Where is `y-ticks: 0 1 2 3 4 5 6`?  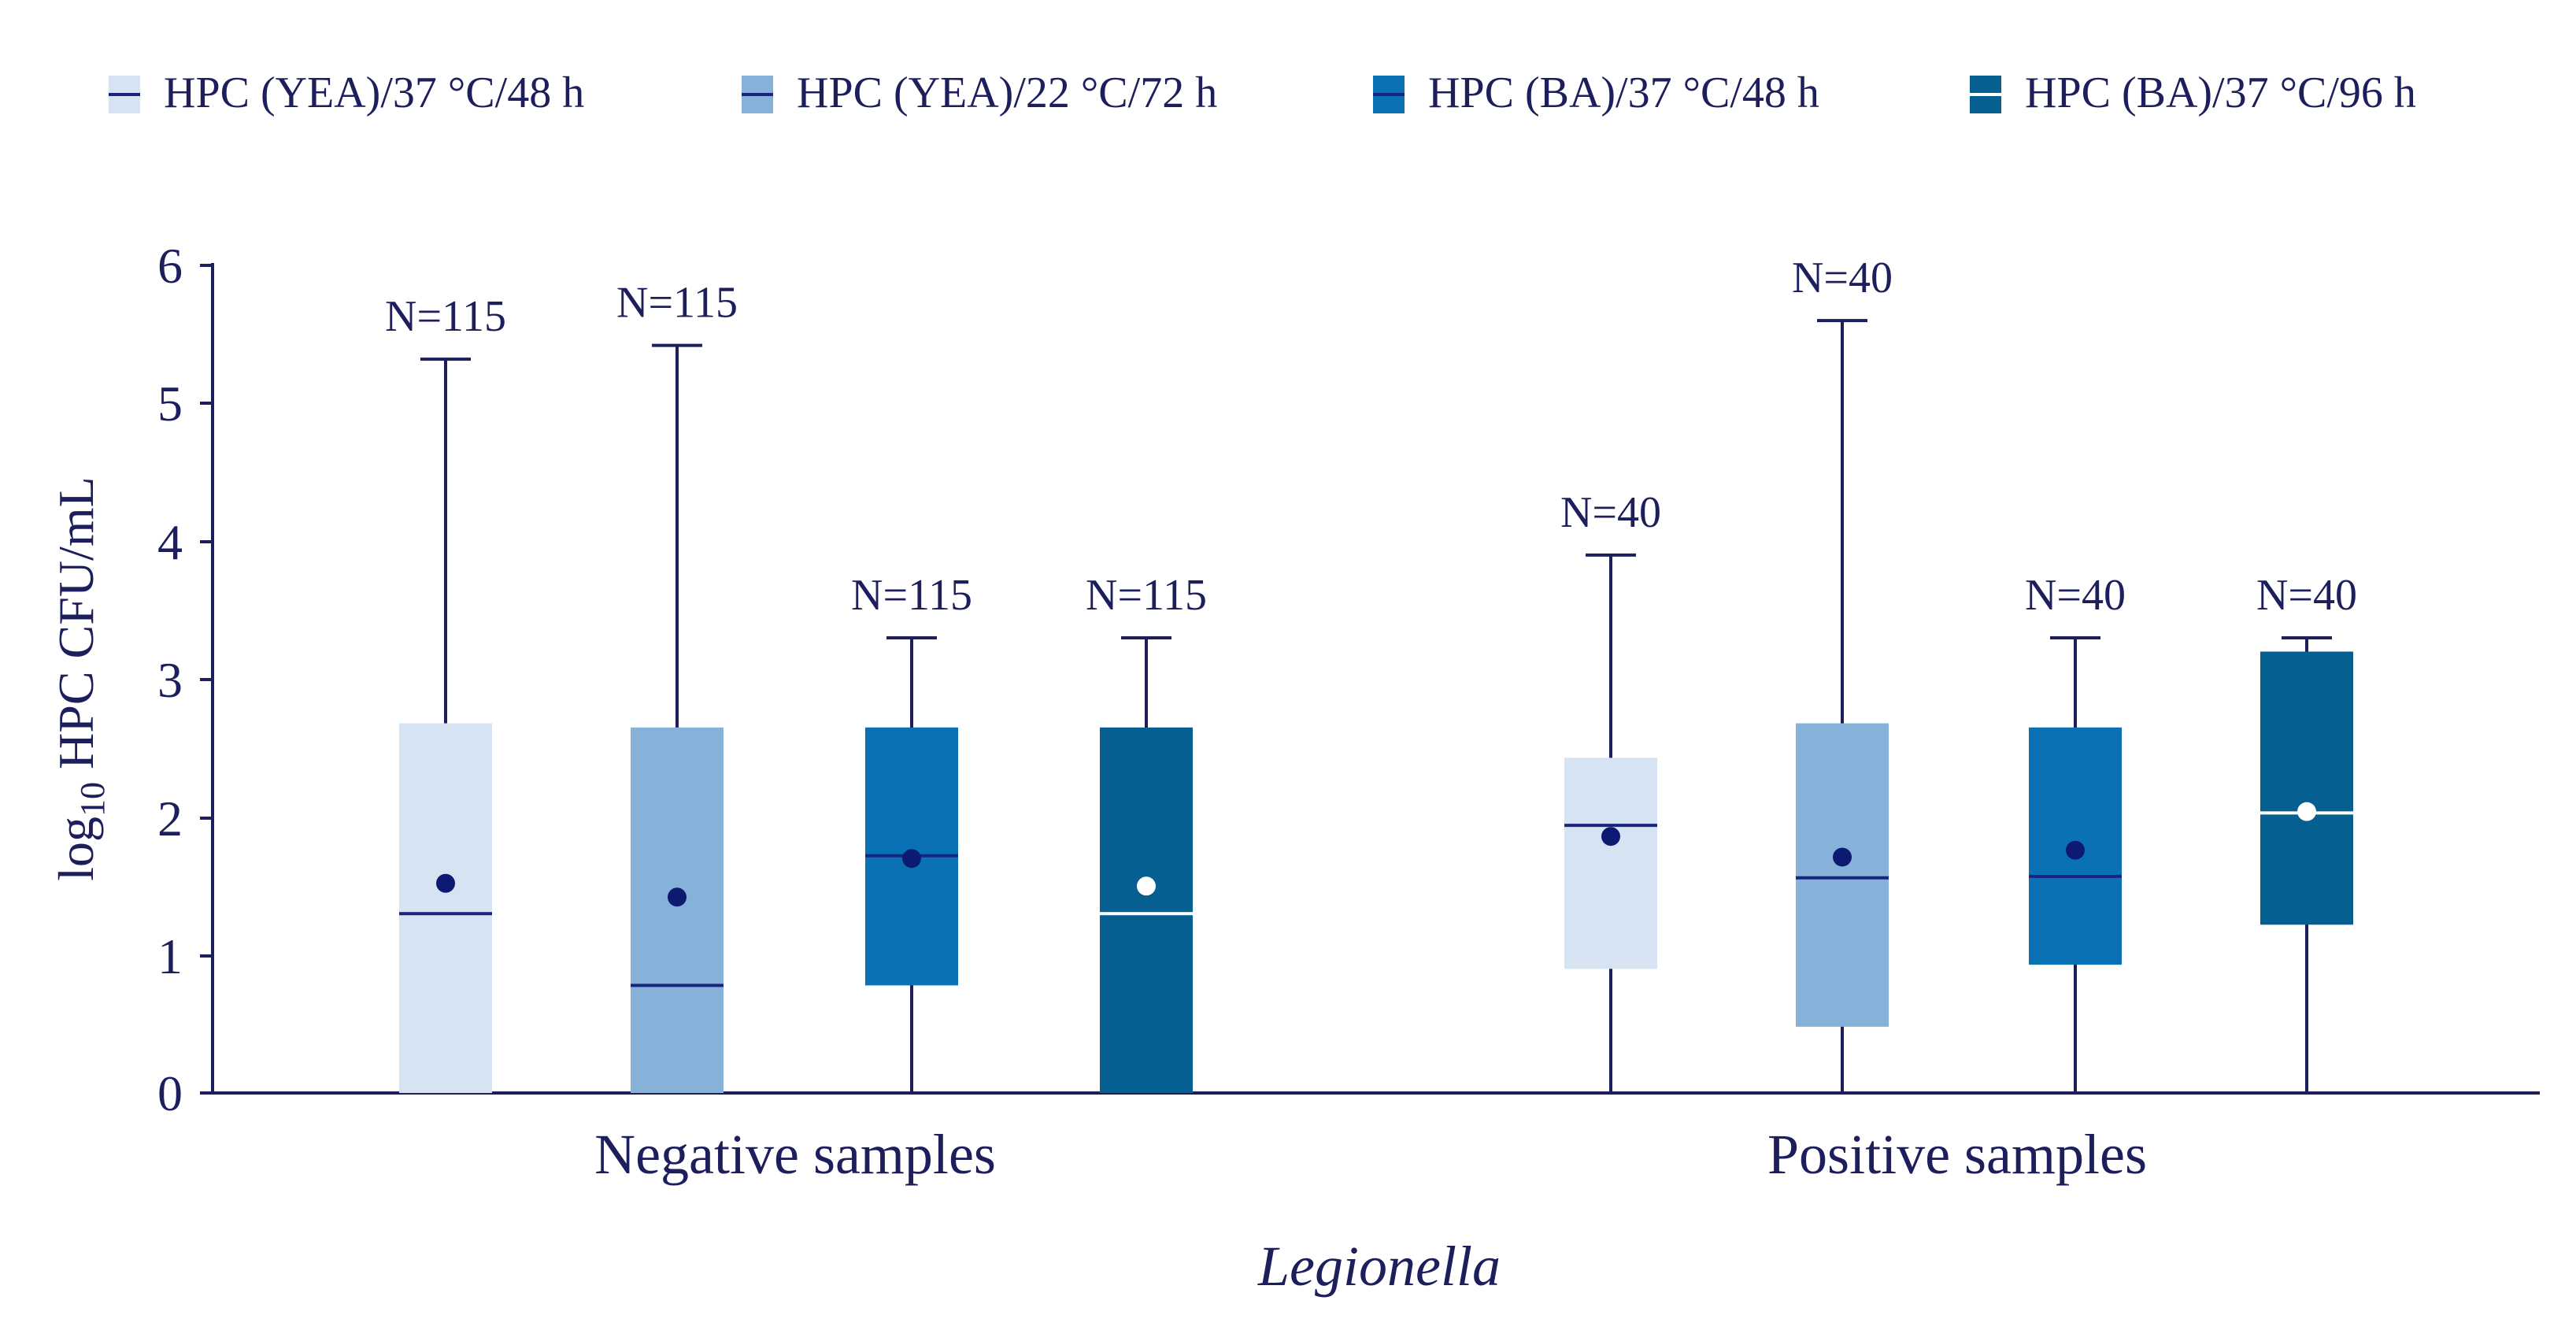
y-ticks: 0 1 2 3 4 5 6 is located at coordinates (185, 679).